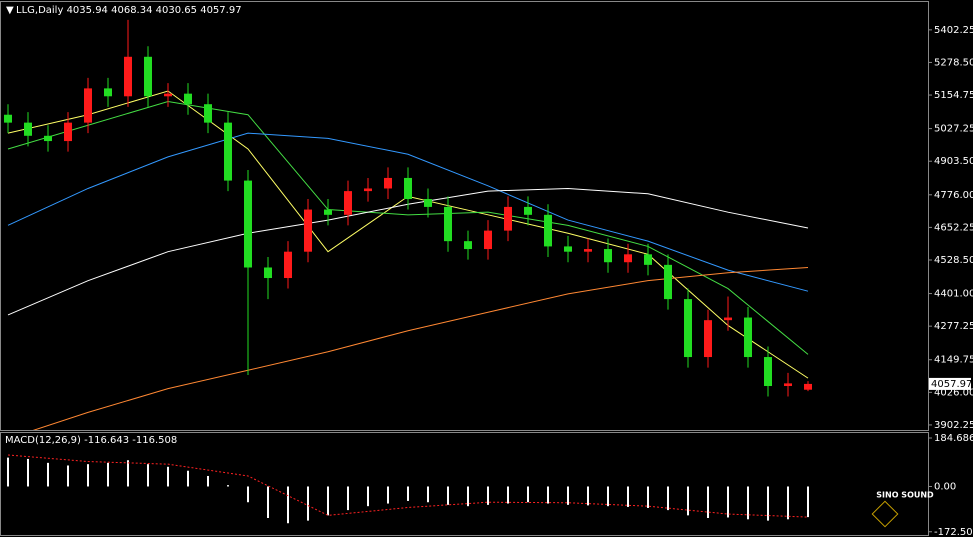  I want to click on macd-plot, so click(408, 489).